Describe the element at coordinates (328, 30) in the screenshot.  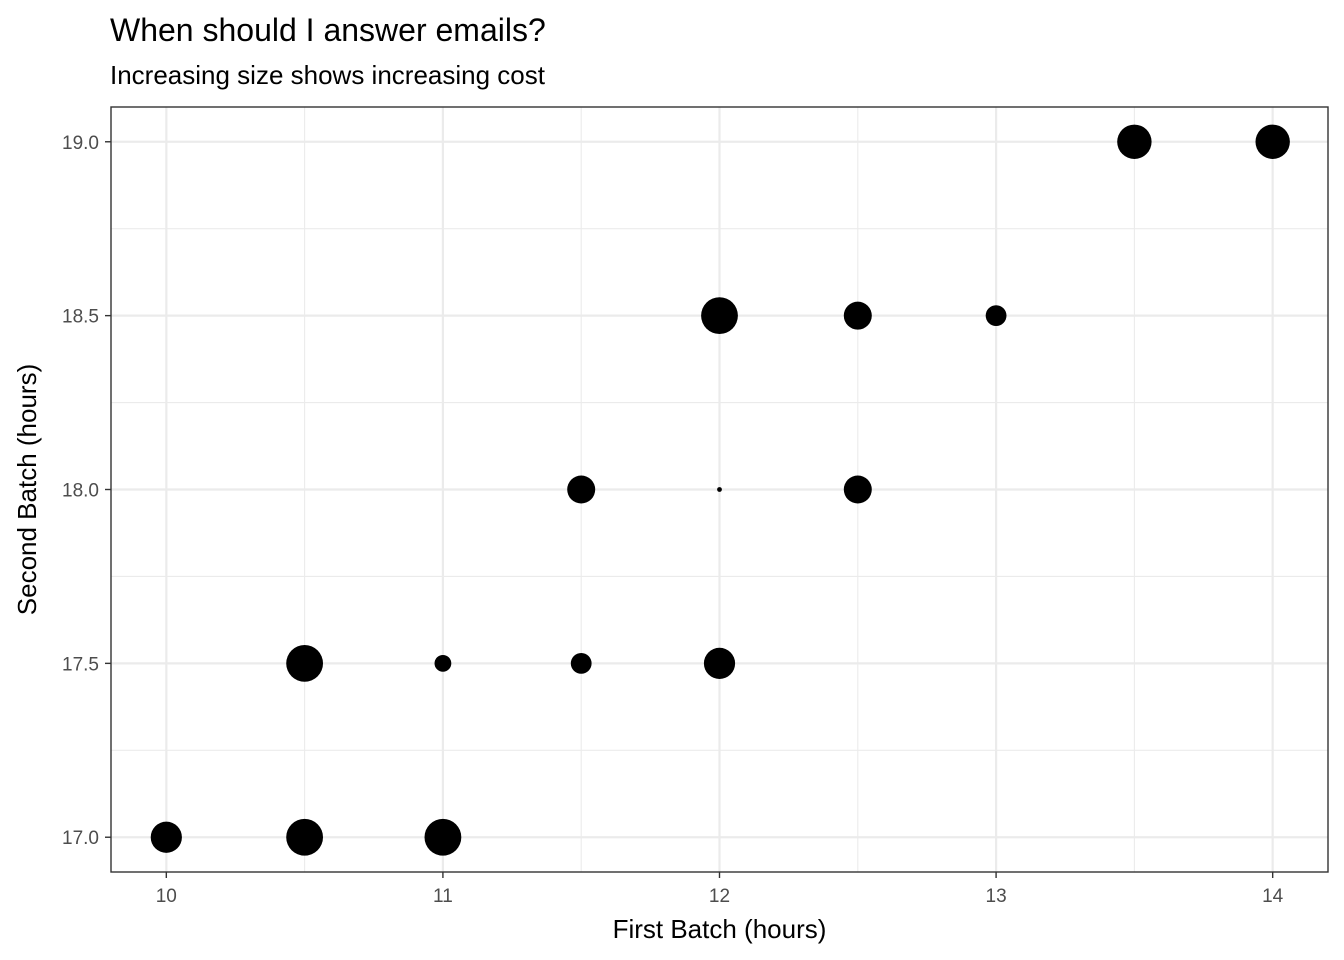
I see `chart-title: When should I answer emails?` at that location.